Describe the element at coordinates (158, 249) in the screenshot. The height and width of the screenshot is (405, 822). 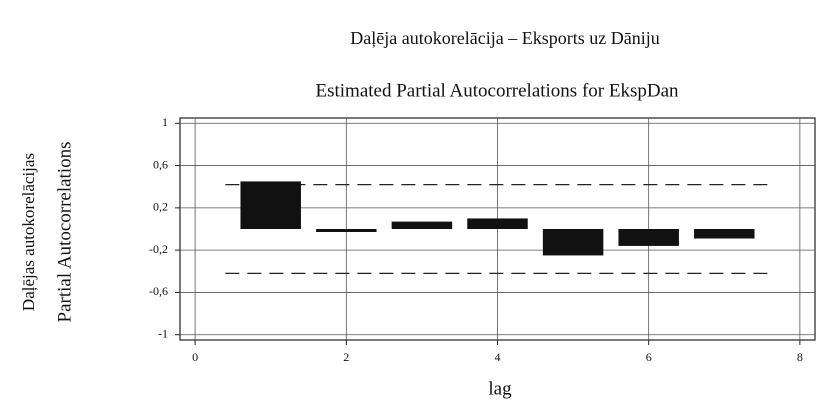
I see `y-tick-label: -0,2` at that location.